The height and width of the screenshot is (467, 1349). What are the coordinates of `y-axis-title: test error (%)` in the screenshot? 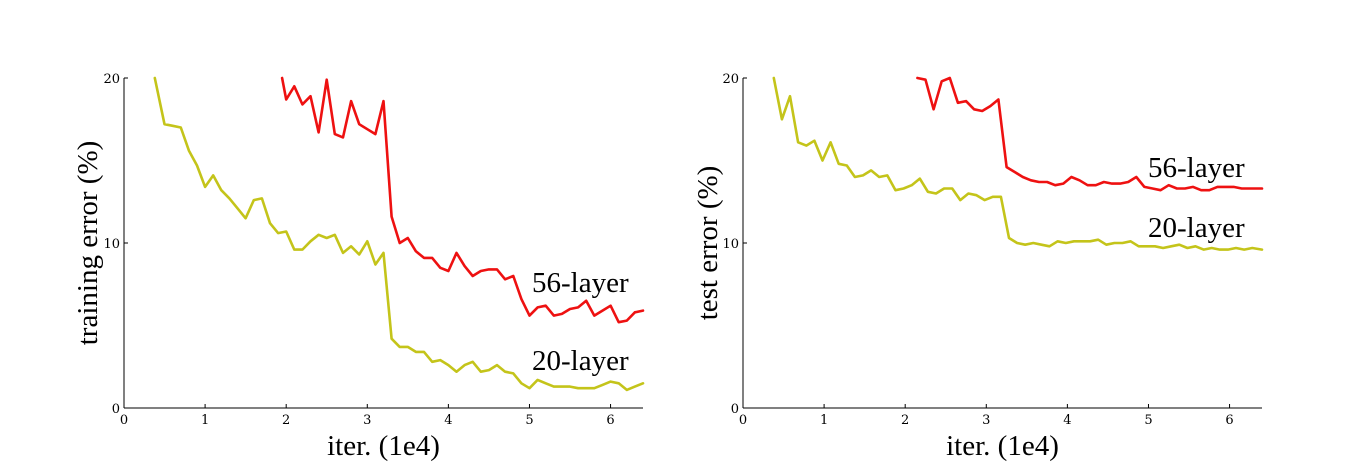 It's located at (708, 243).